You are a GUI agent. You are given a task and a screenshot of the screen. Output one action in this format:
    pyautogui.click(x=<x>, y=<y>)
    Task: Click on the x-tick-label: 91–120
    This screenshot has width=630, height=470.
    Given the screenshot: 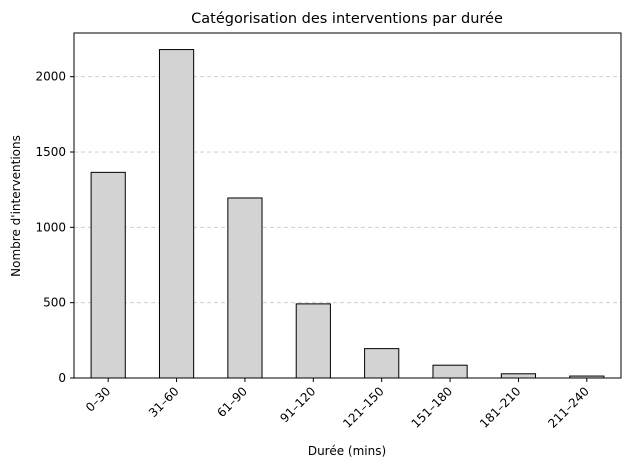 What is the action you would take?
    pyautogui.click(x=297, y=404)
    